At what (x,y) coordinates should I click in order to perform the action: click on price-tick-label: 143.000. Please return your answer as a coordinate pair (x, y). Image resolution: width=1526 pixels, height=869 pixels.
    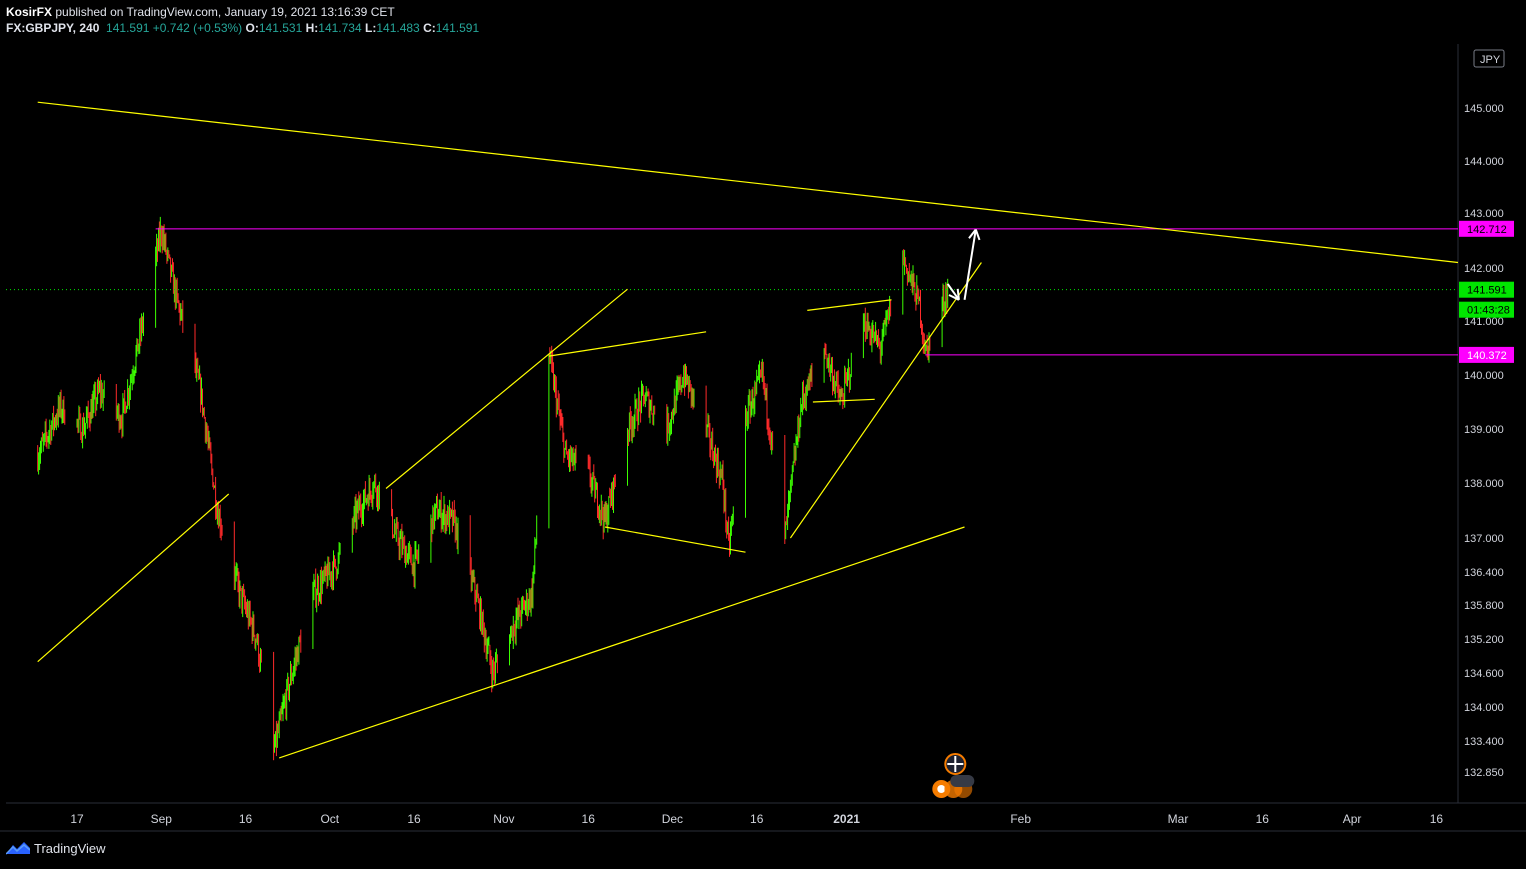
    Looking at the image, I should click on (1484, 214).